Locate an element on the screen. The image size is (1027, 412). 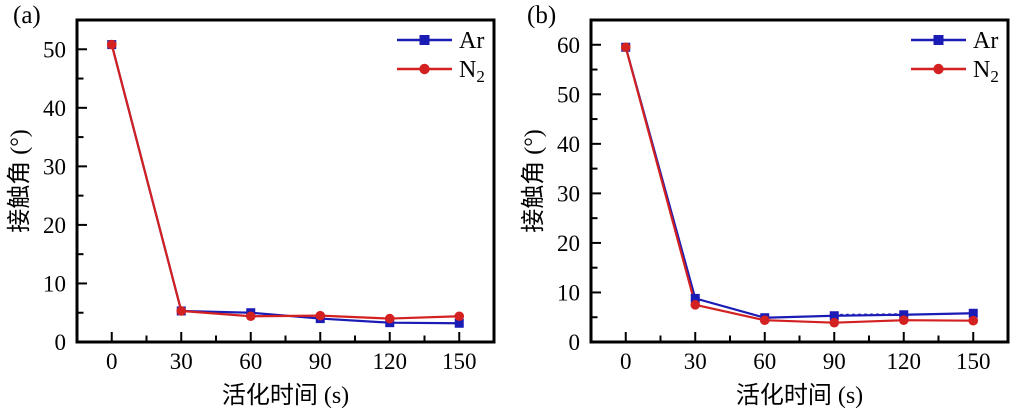
panel-a-label: (a) is located at coordinates (27, 15).